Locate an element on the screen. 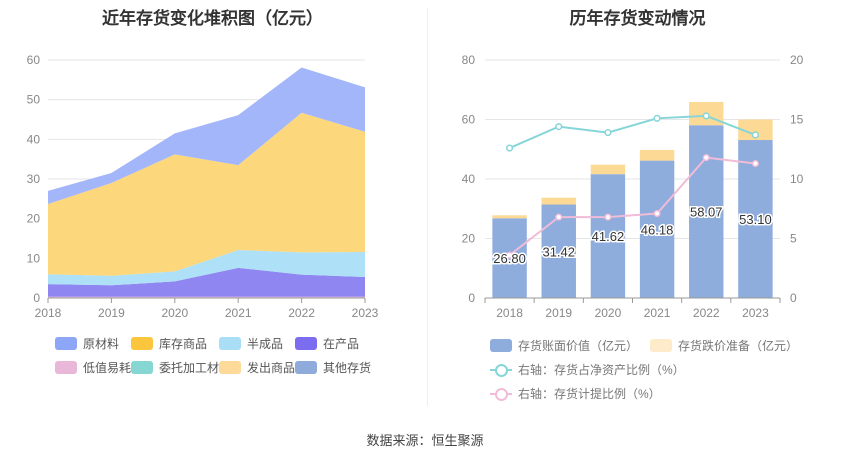 The image size is (850, 459). legend-item: 右轴：存货占净资产比例（%） is located at coordinates (587, 369).